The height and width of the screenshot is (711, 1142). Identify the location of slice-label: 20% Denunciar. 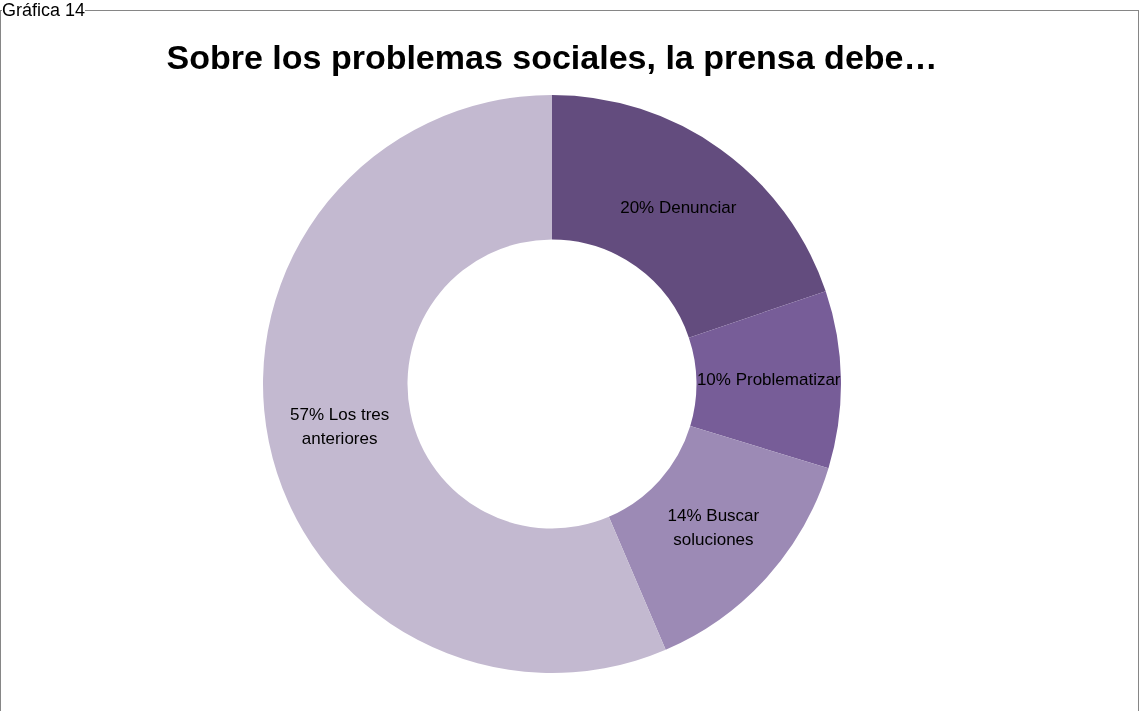
(678, 207).